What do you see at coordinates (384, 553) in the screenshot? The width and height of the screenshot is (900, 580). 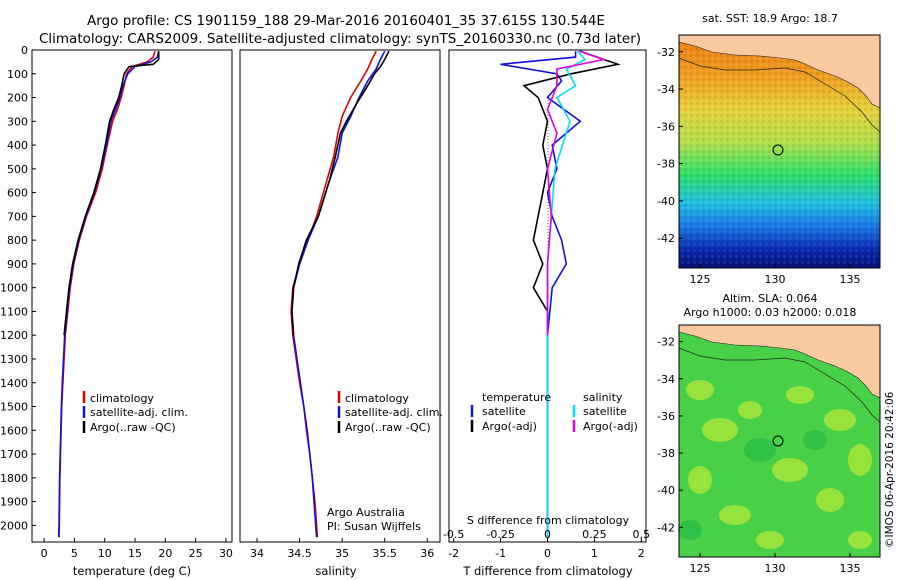 I see `x-tick-label: 35.5` at bounding box center [384, 553].